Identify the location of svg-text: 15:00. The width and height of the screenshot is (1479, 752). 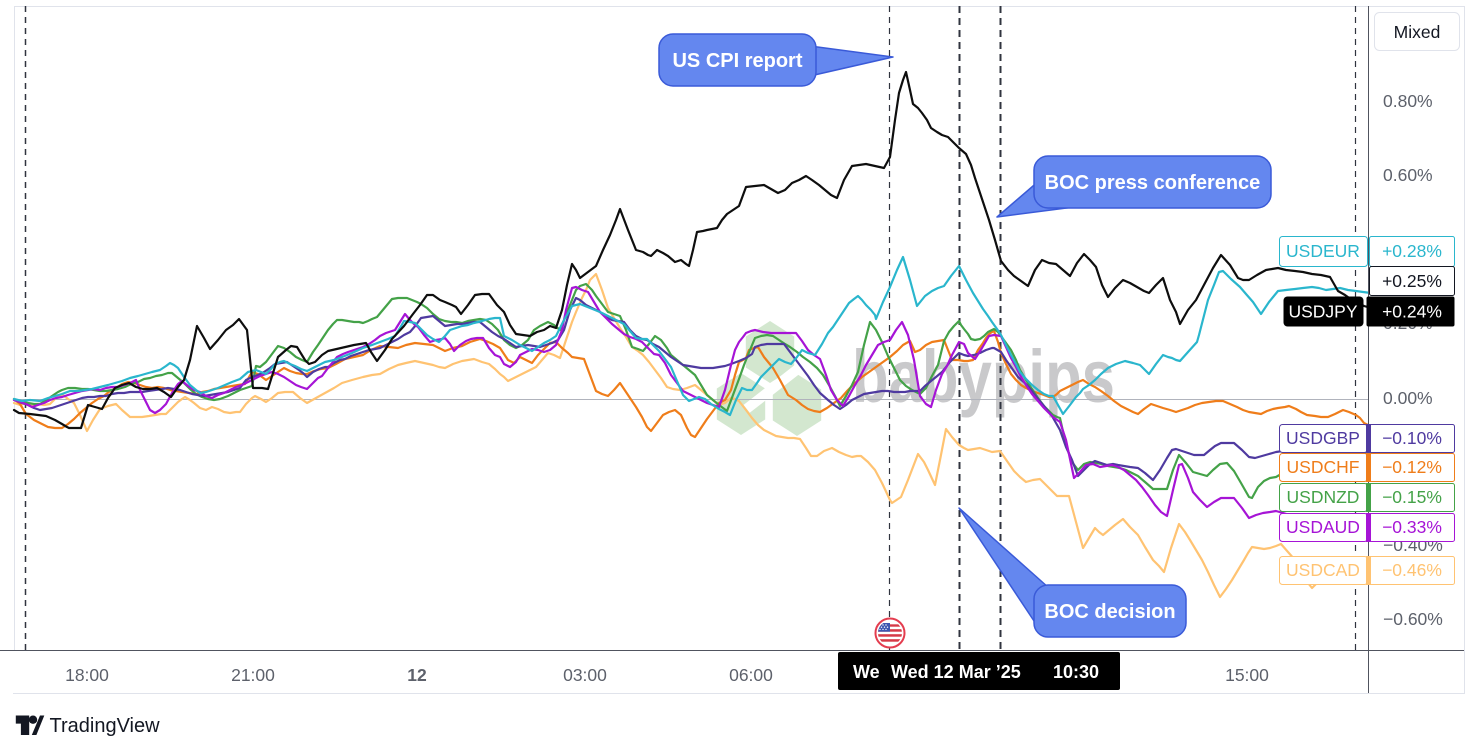
(1247, 675).